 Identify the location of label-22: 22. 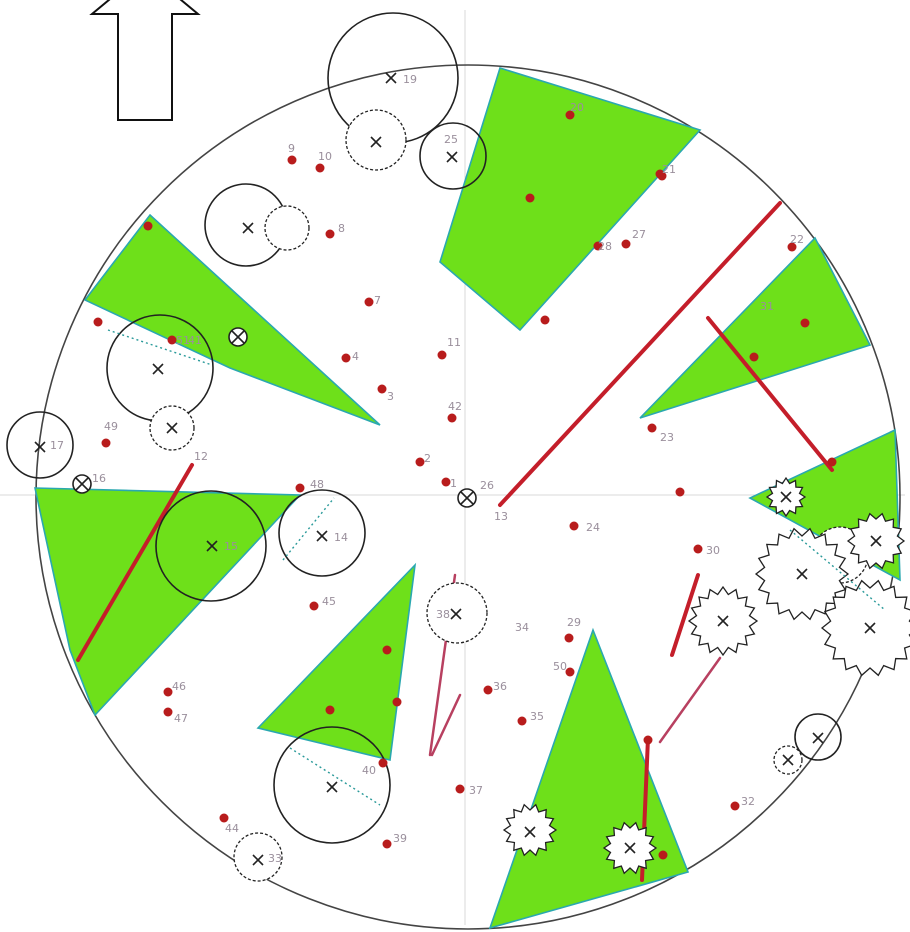
(797, 239).